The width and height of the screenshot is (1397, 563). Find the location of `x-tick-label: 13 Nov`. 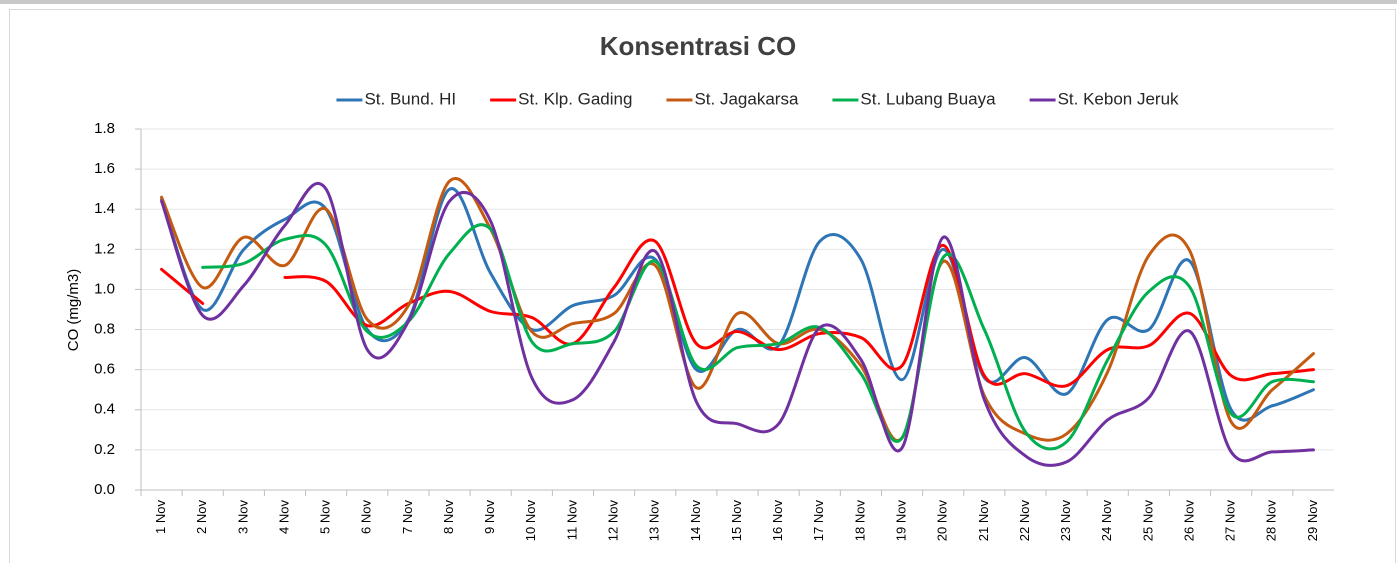

x-tick-label: 13 Nov is located at coordinates (654, 521).